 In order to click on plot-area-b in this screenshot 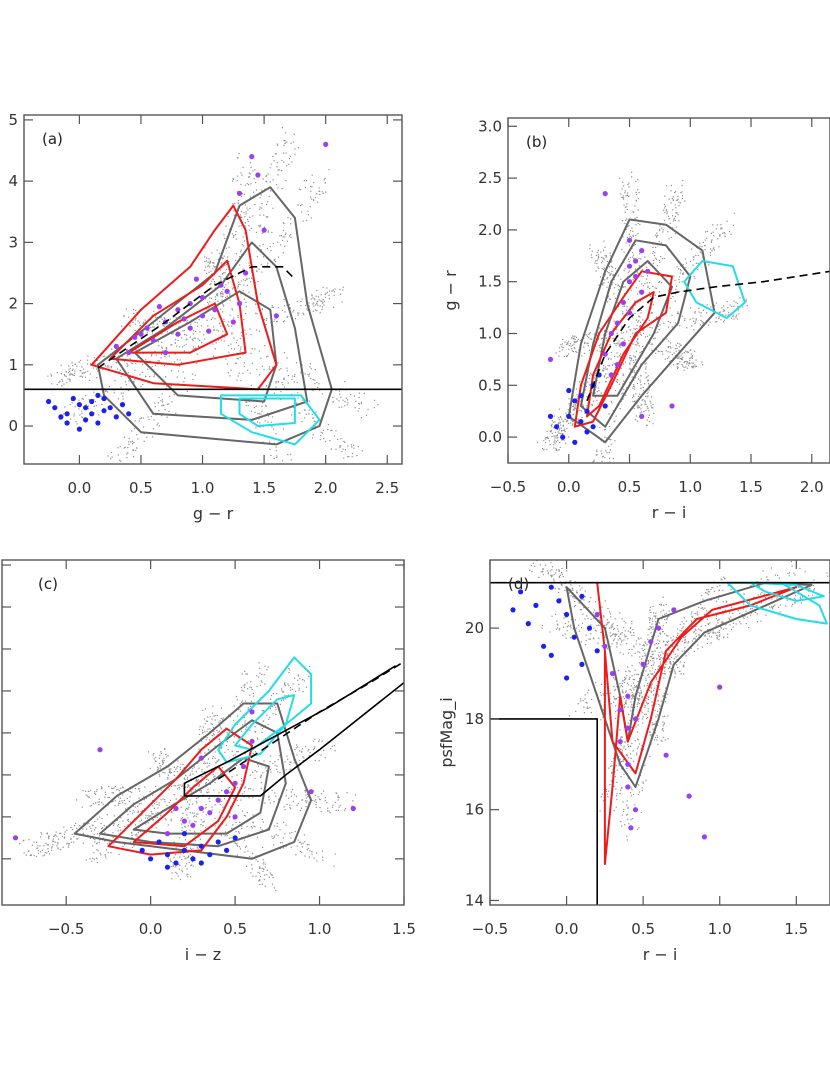, I will do `click(683, 323)`.